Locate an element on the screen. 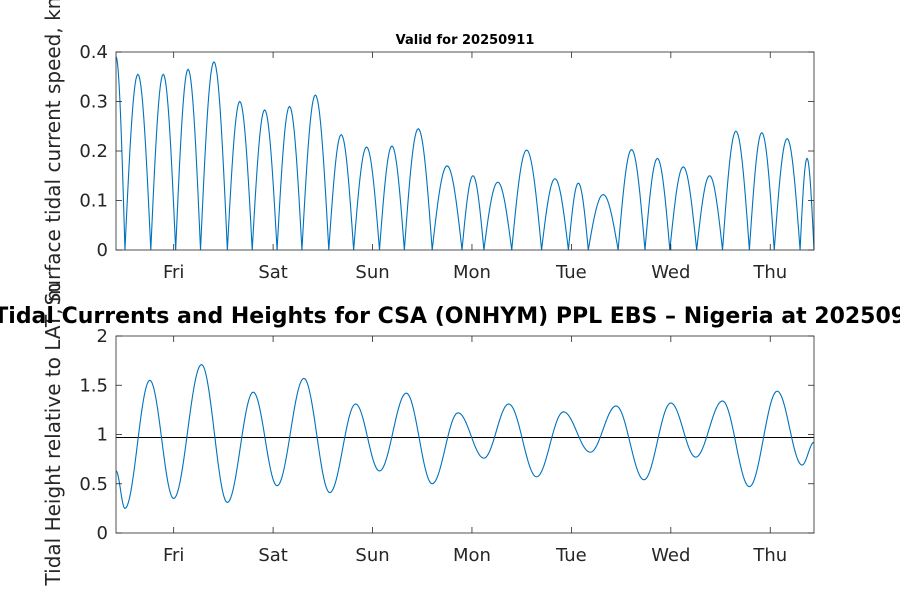  y-axis-label: Tidal Height relative to LAT, m is located at coordinates (53, 435).